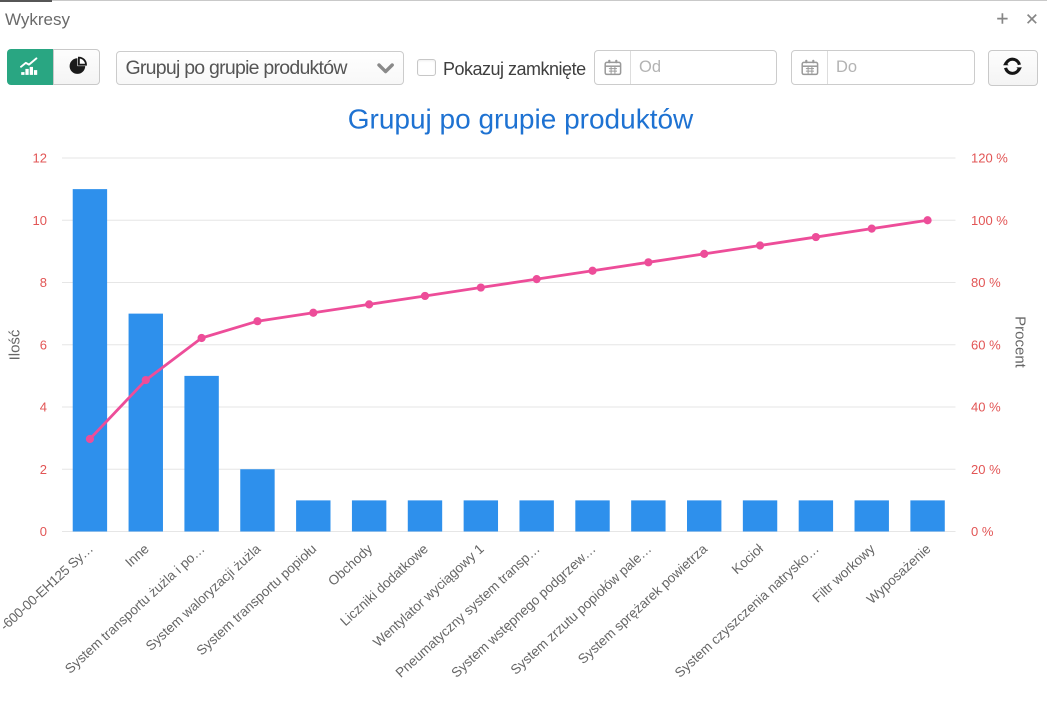  I want to click on svg-text: 120 %, so click(989, 158).